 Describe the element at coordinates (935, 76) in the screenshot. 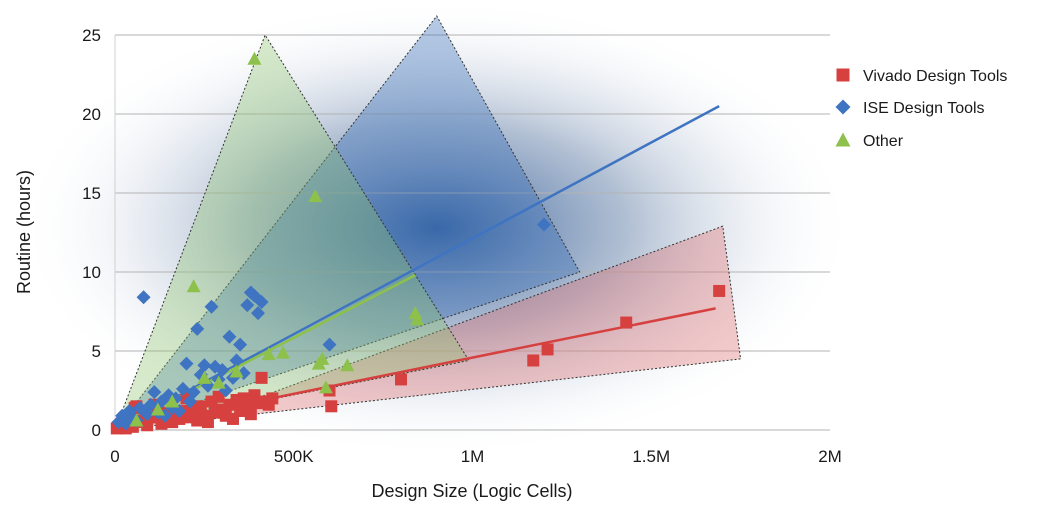

I see `legend-label: Vivado Design Tools` at that location.